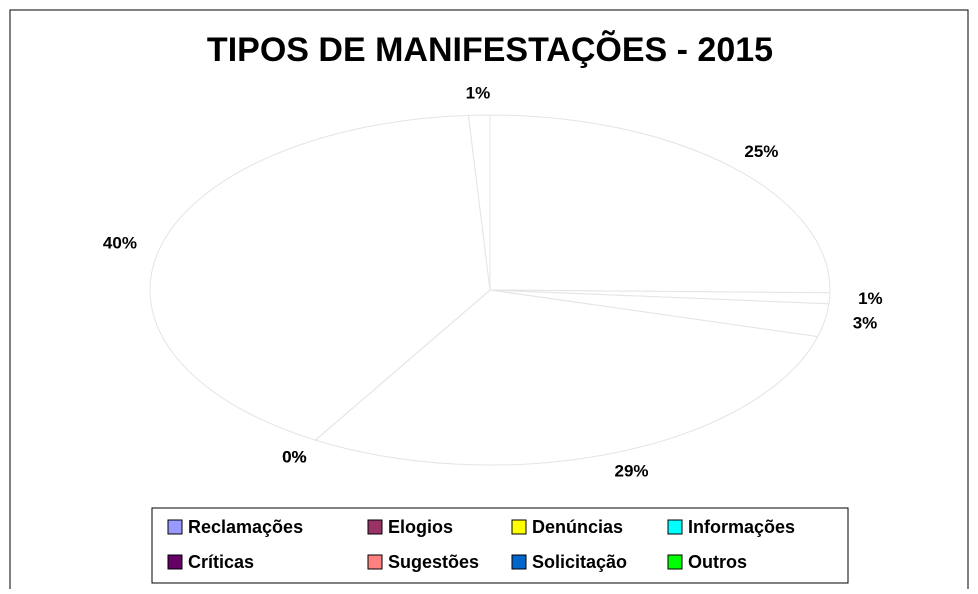 Image resolution: width=978 pixels, height=594 pixels. What do you see at coordinates (865, 323) in the screenshot?
I see `data-label: 3%` at bounding box center [865, 323].